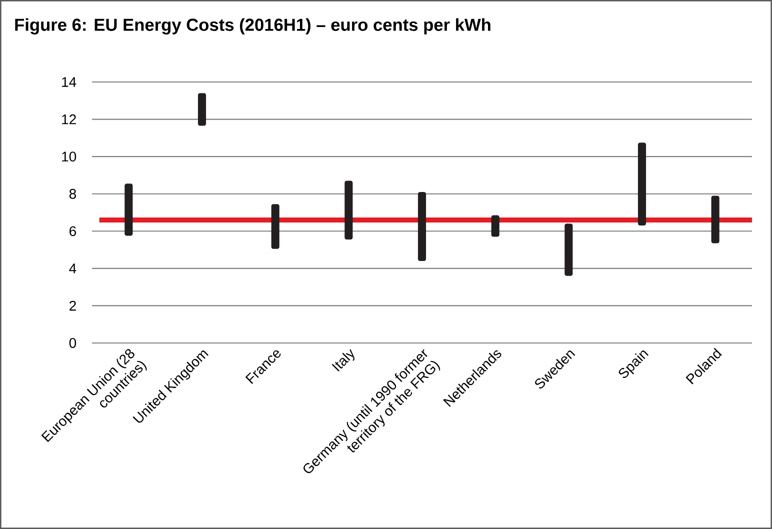 The image size is (772, 529). Describe the element at coordinates (73, 305) in the screenshot. I see `y-tick-label: 2` at that location.